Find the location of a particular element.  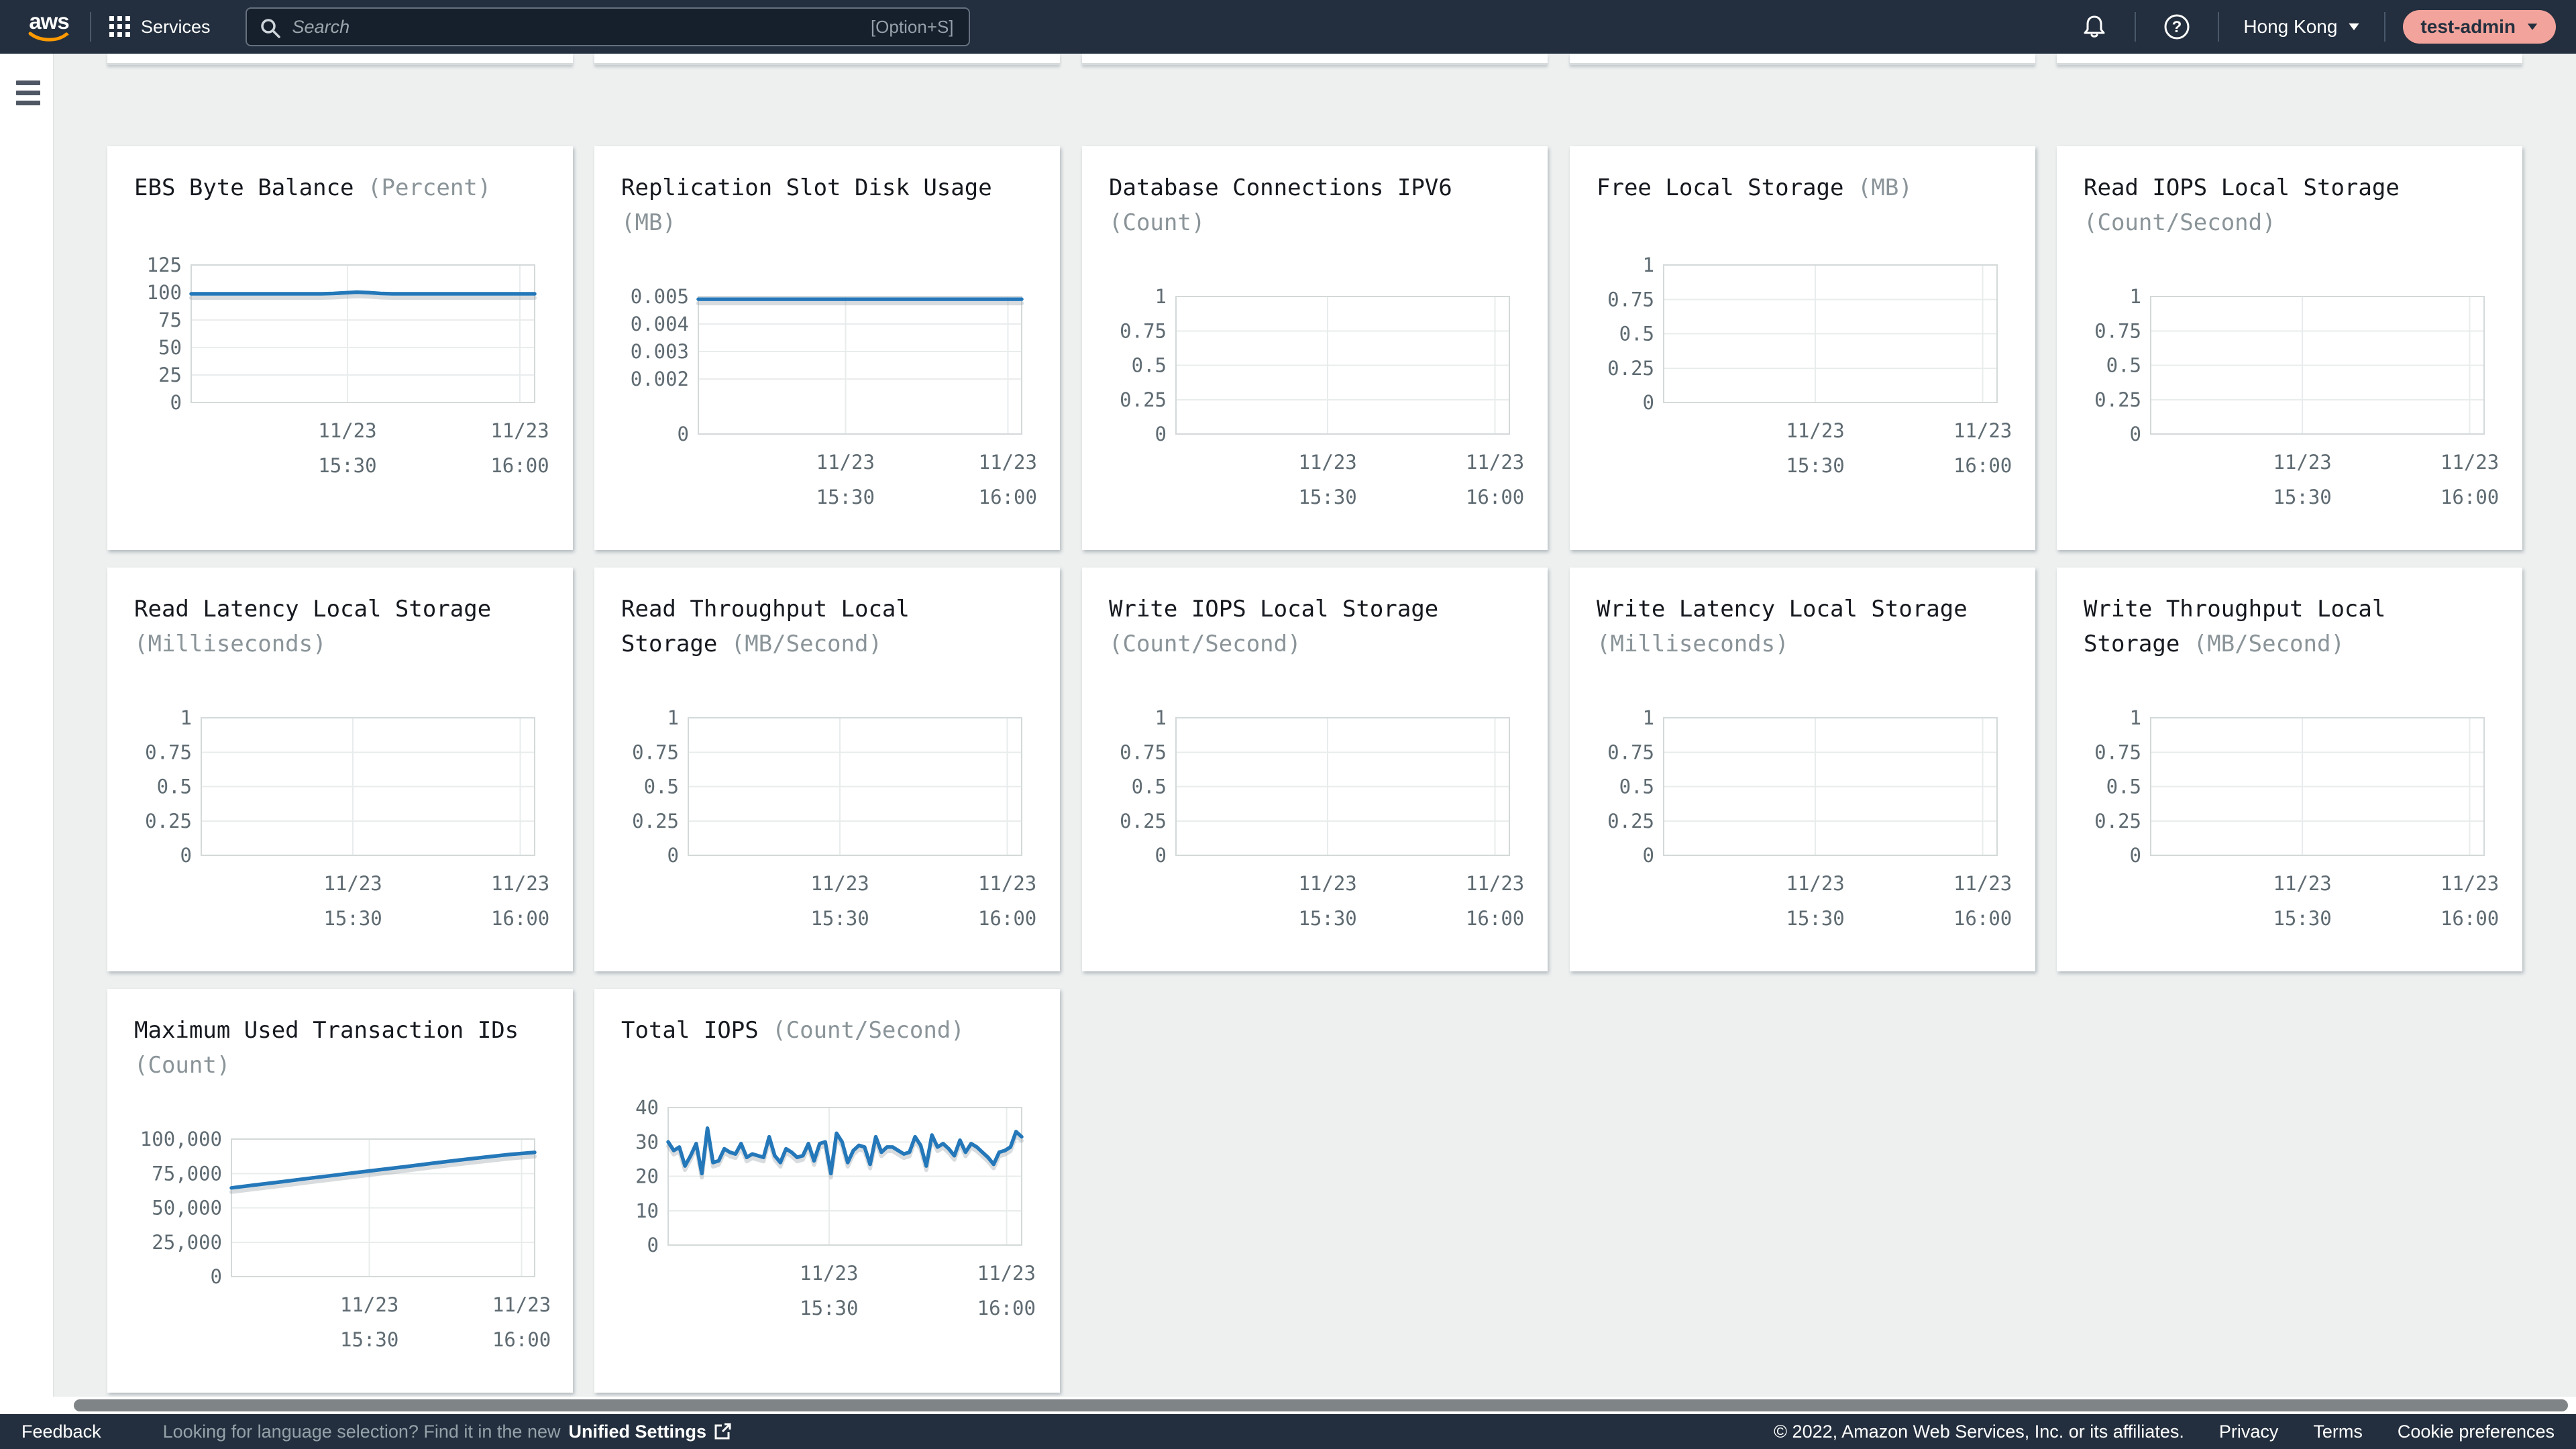

chart-plot: 1 0.75 0.5 0.25 0 11/23 15:30 11/23 16:00 is located at coordinates (1809, 365).